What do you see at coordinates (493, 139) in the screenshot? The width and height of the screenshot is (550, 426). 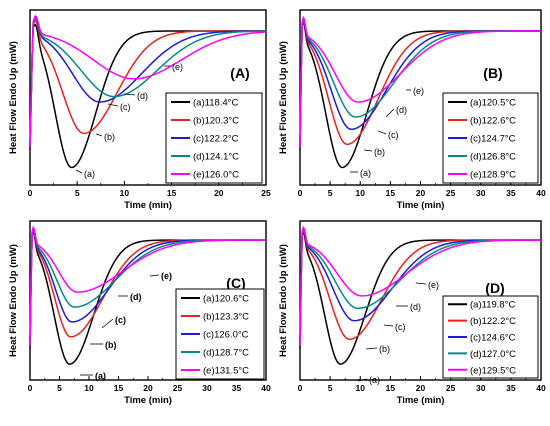 I see `legend-entry: (c)124.7°C` at bounding box center [493, 139].